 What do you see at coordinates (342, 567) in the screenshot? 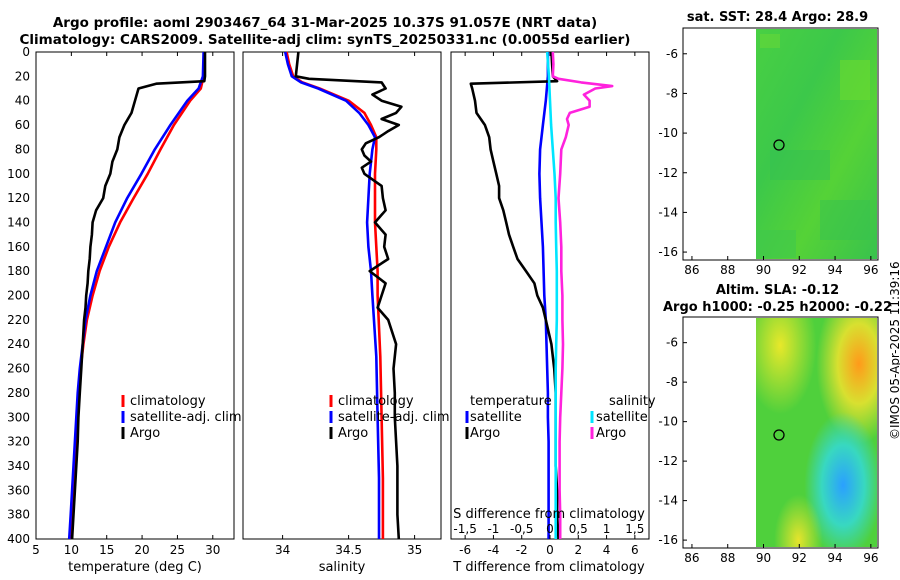
I see `salinity-axis-label: salinity` at bounding box center [342, 567].